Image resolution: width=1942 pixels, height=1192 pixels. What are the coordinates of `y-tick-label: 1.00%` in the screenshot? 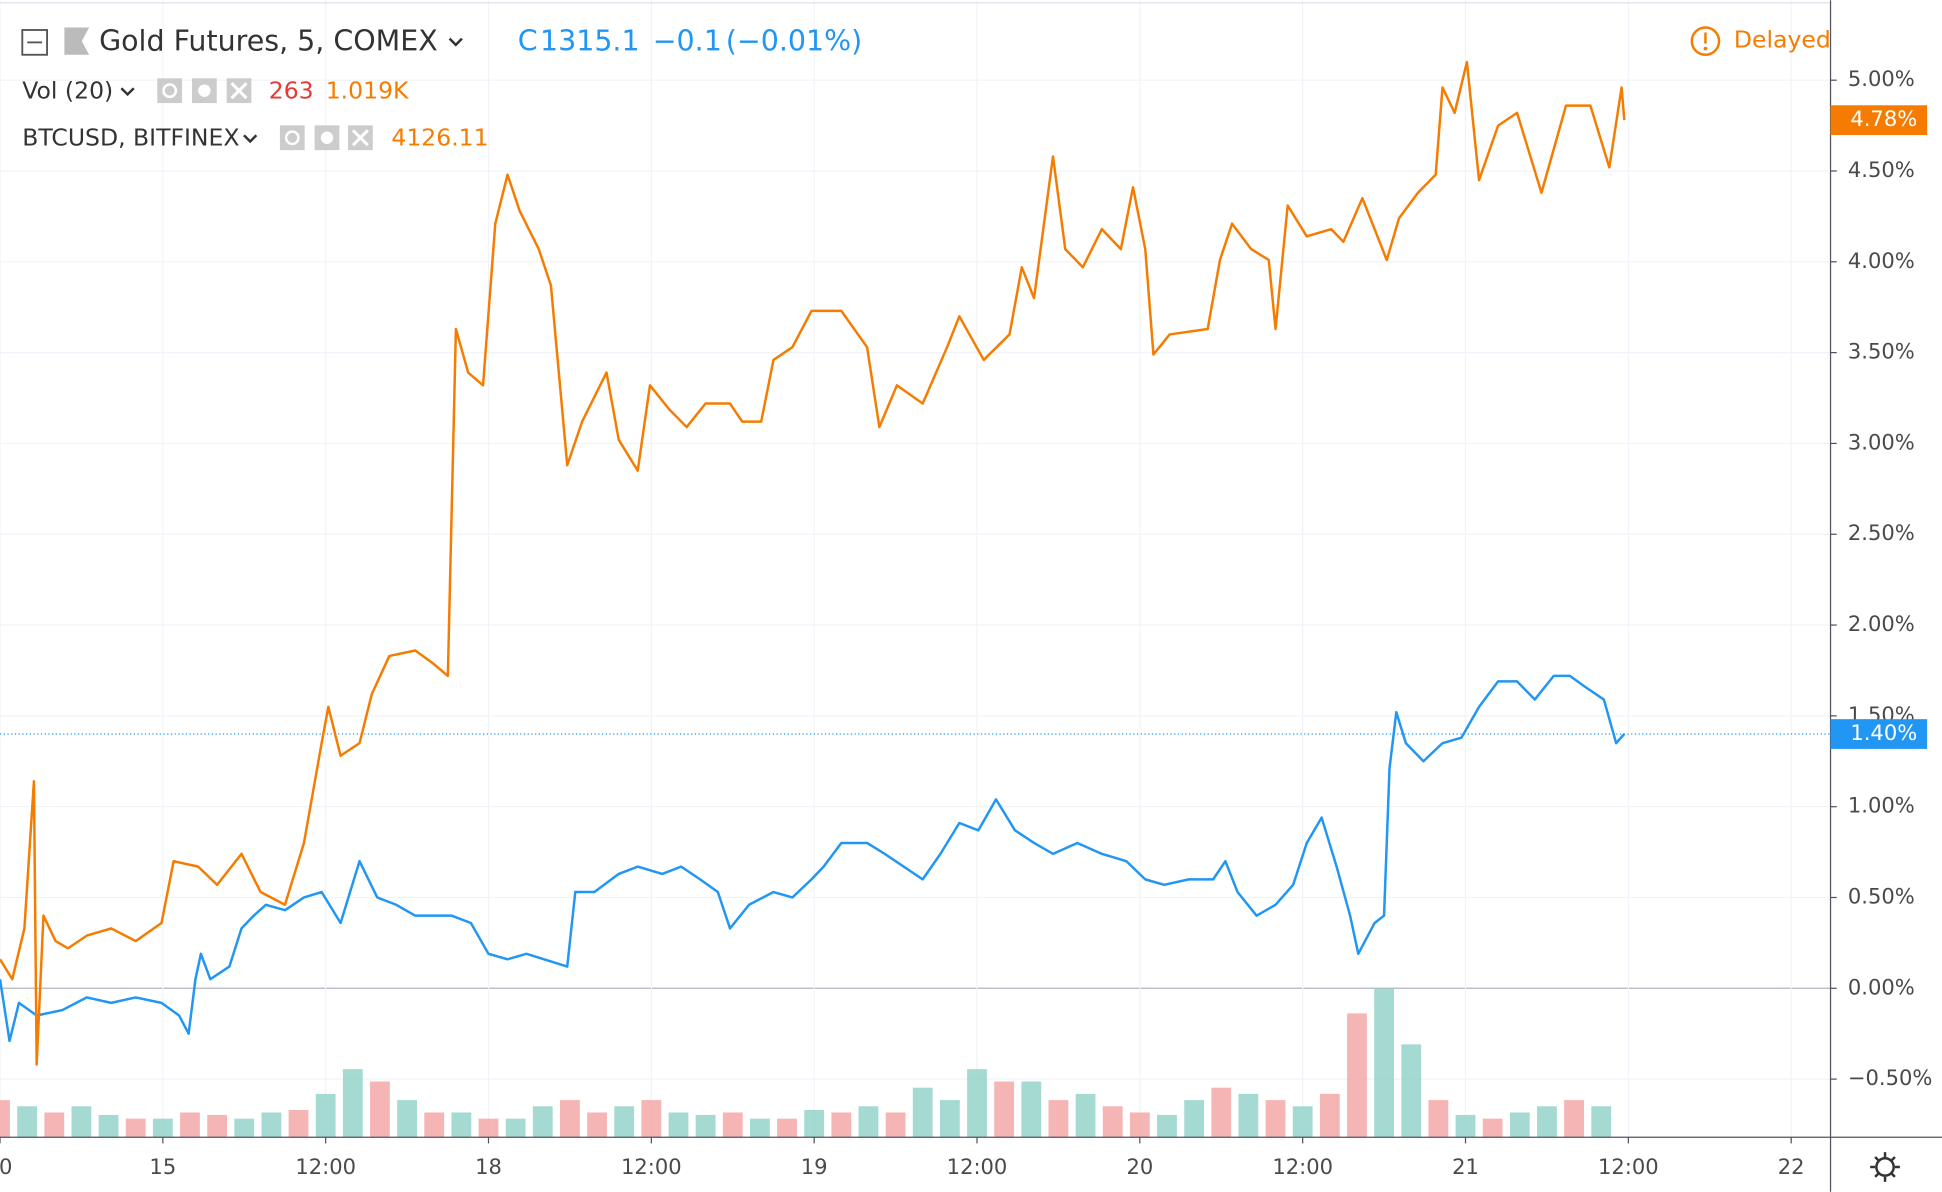 It's located at (1881, 805).